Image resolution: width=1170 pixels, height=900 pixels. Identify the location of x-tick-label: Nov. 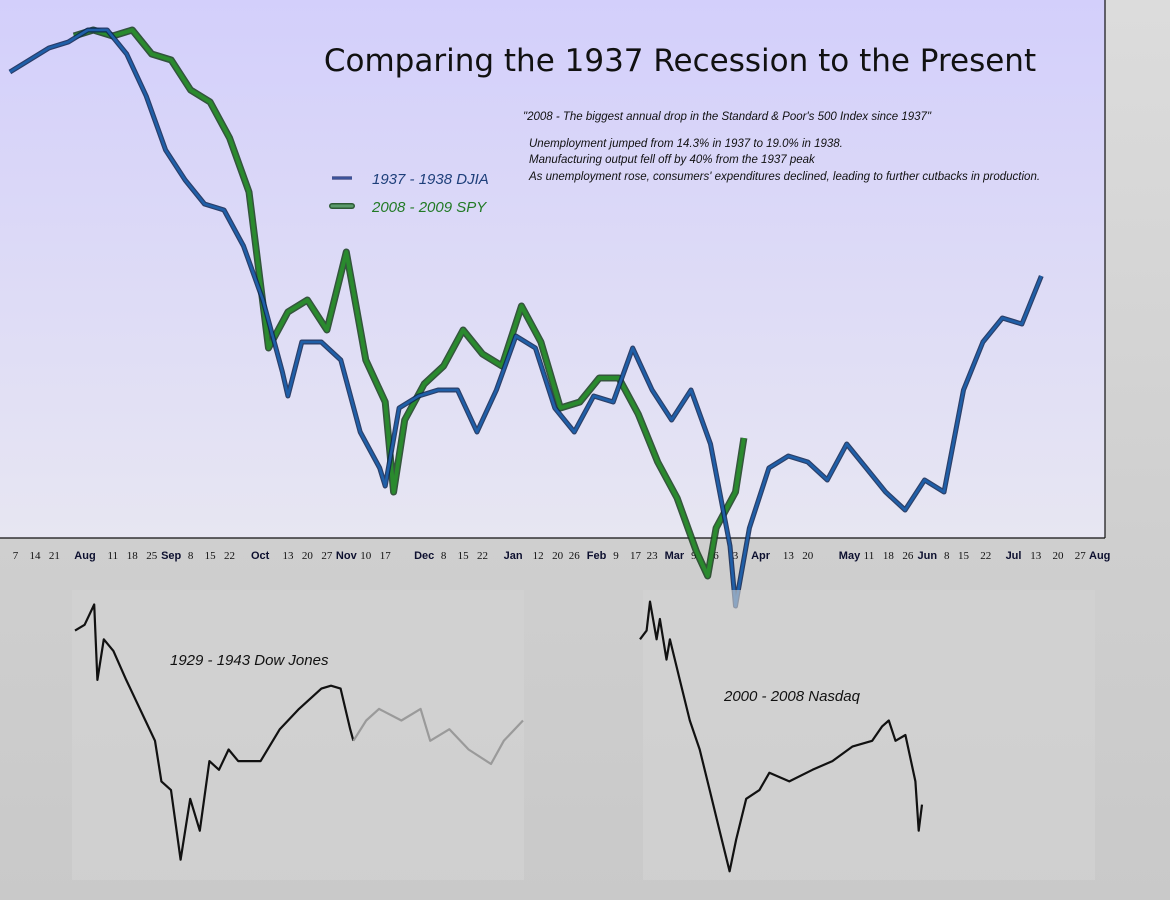
(347, 556).